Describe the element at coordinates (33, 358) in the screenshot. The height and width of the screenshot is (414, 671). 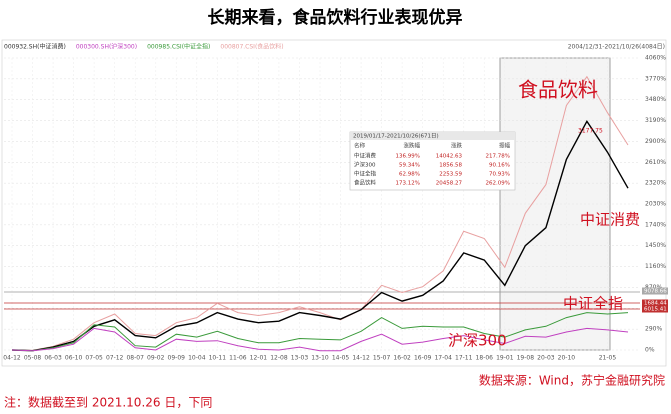
I see `x-tick-label: 05-08` at that location.